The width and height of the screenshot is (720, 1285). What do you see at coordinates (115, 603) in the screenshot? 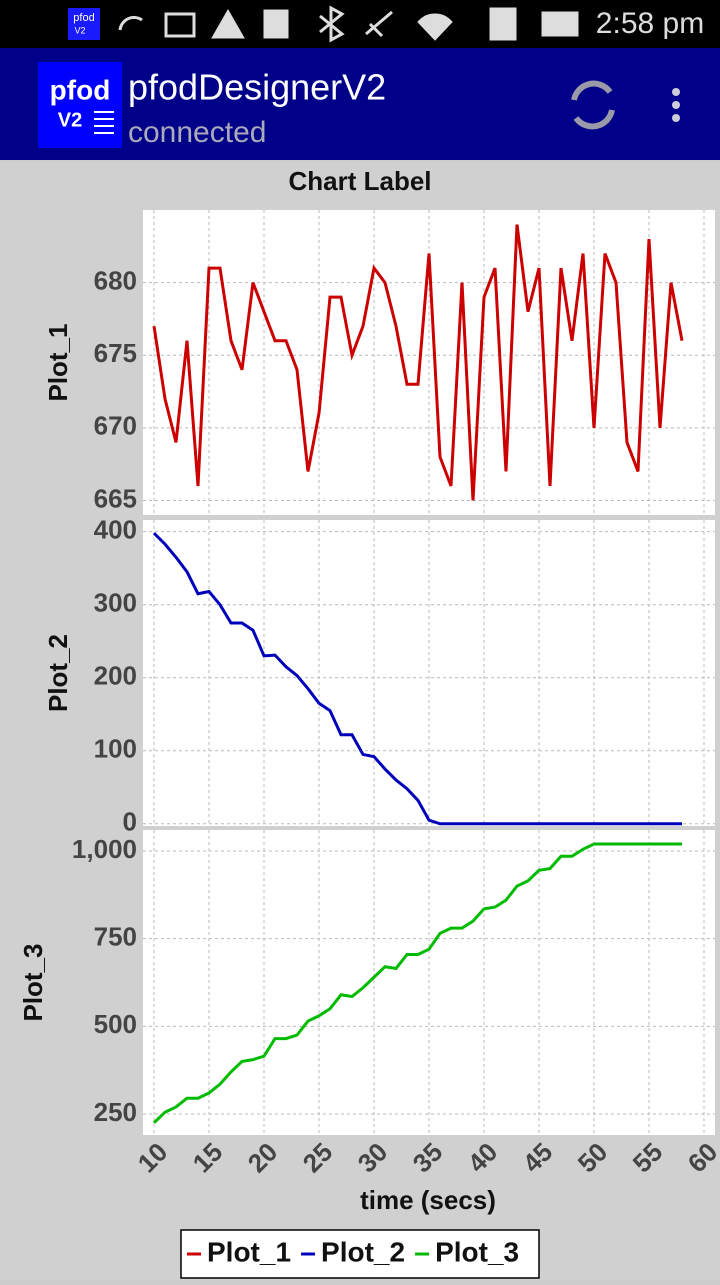
I see `y-tick-label: 300` at bounding box center [115, 603].